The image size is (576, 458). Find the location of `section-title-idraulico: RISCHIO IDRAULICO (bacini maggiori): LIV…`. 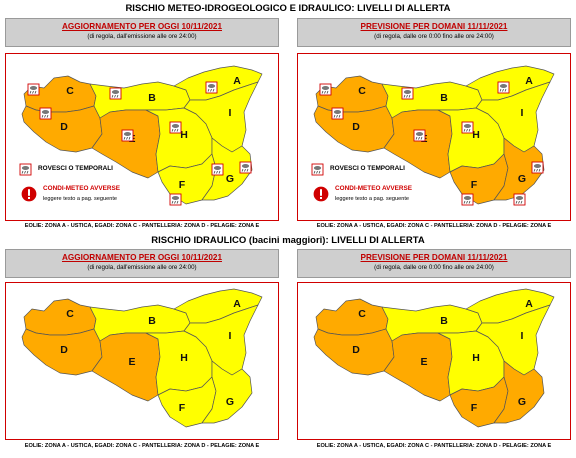

section-title-idraulico: RISCHIO IDRAULICO (bacini maggiori): LIV… is located at coordinates (288, 240).